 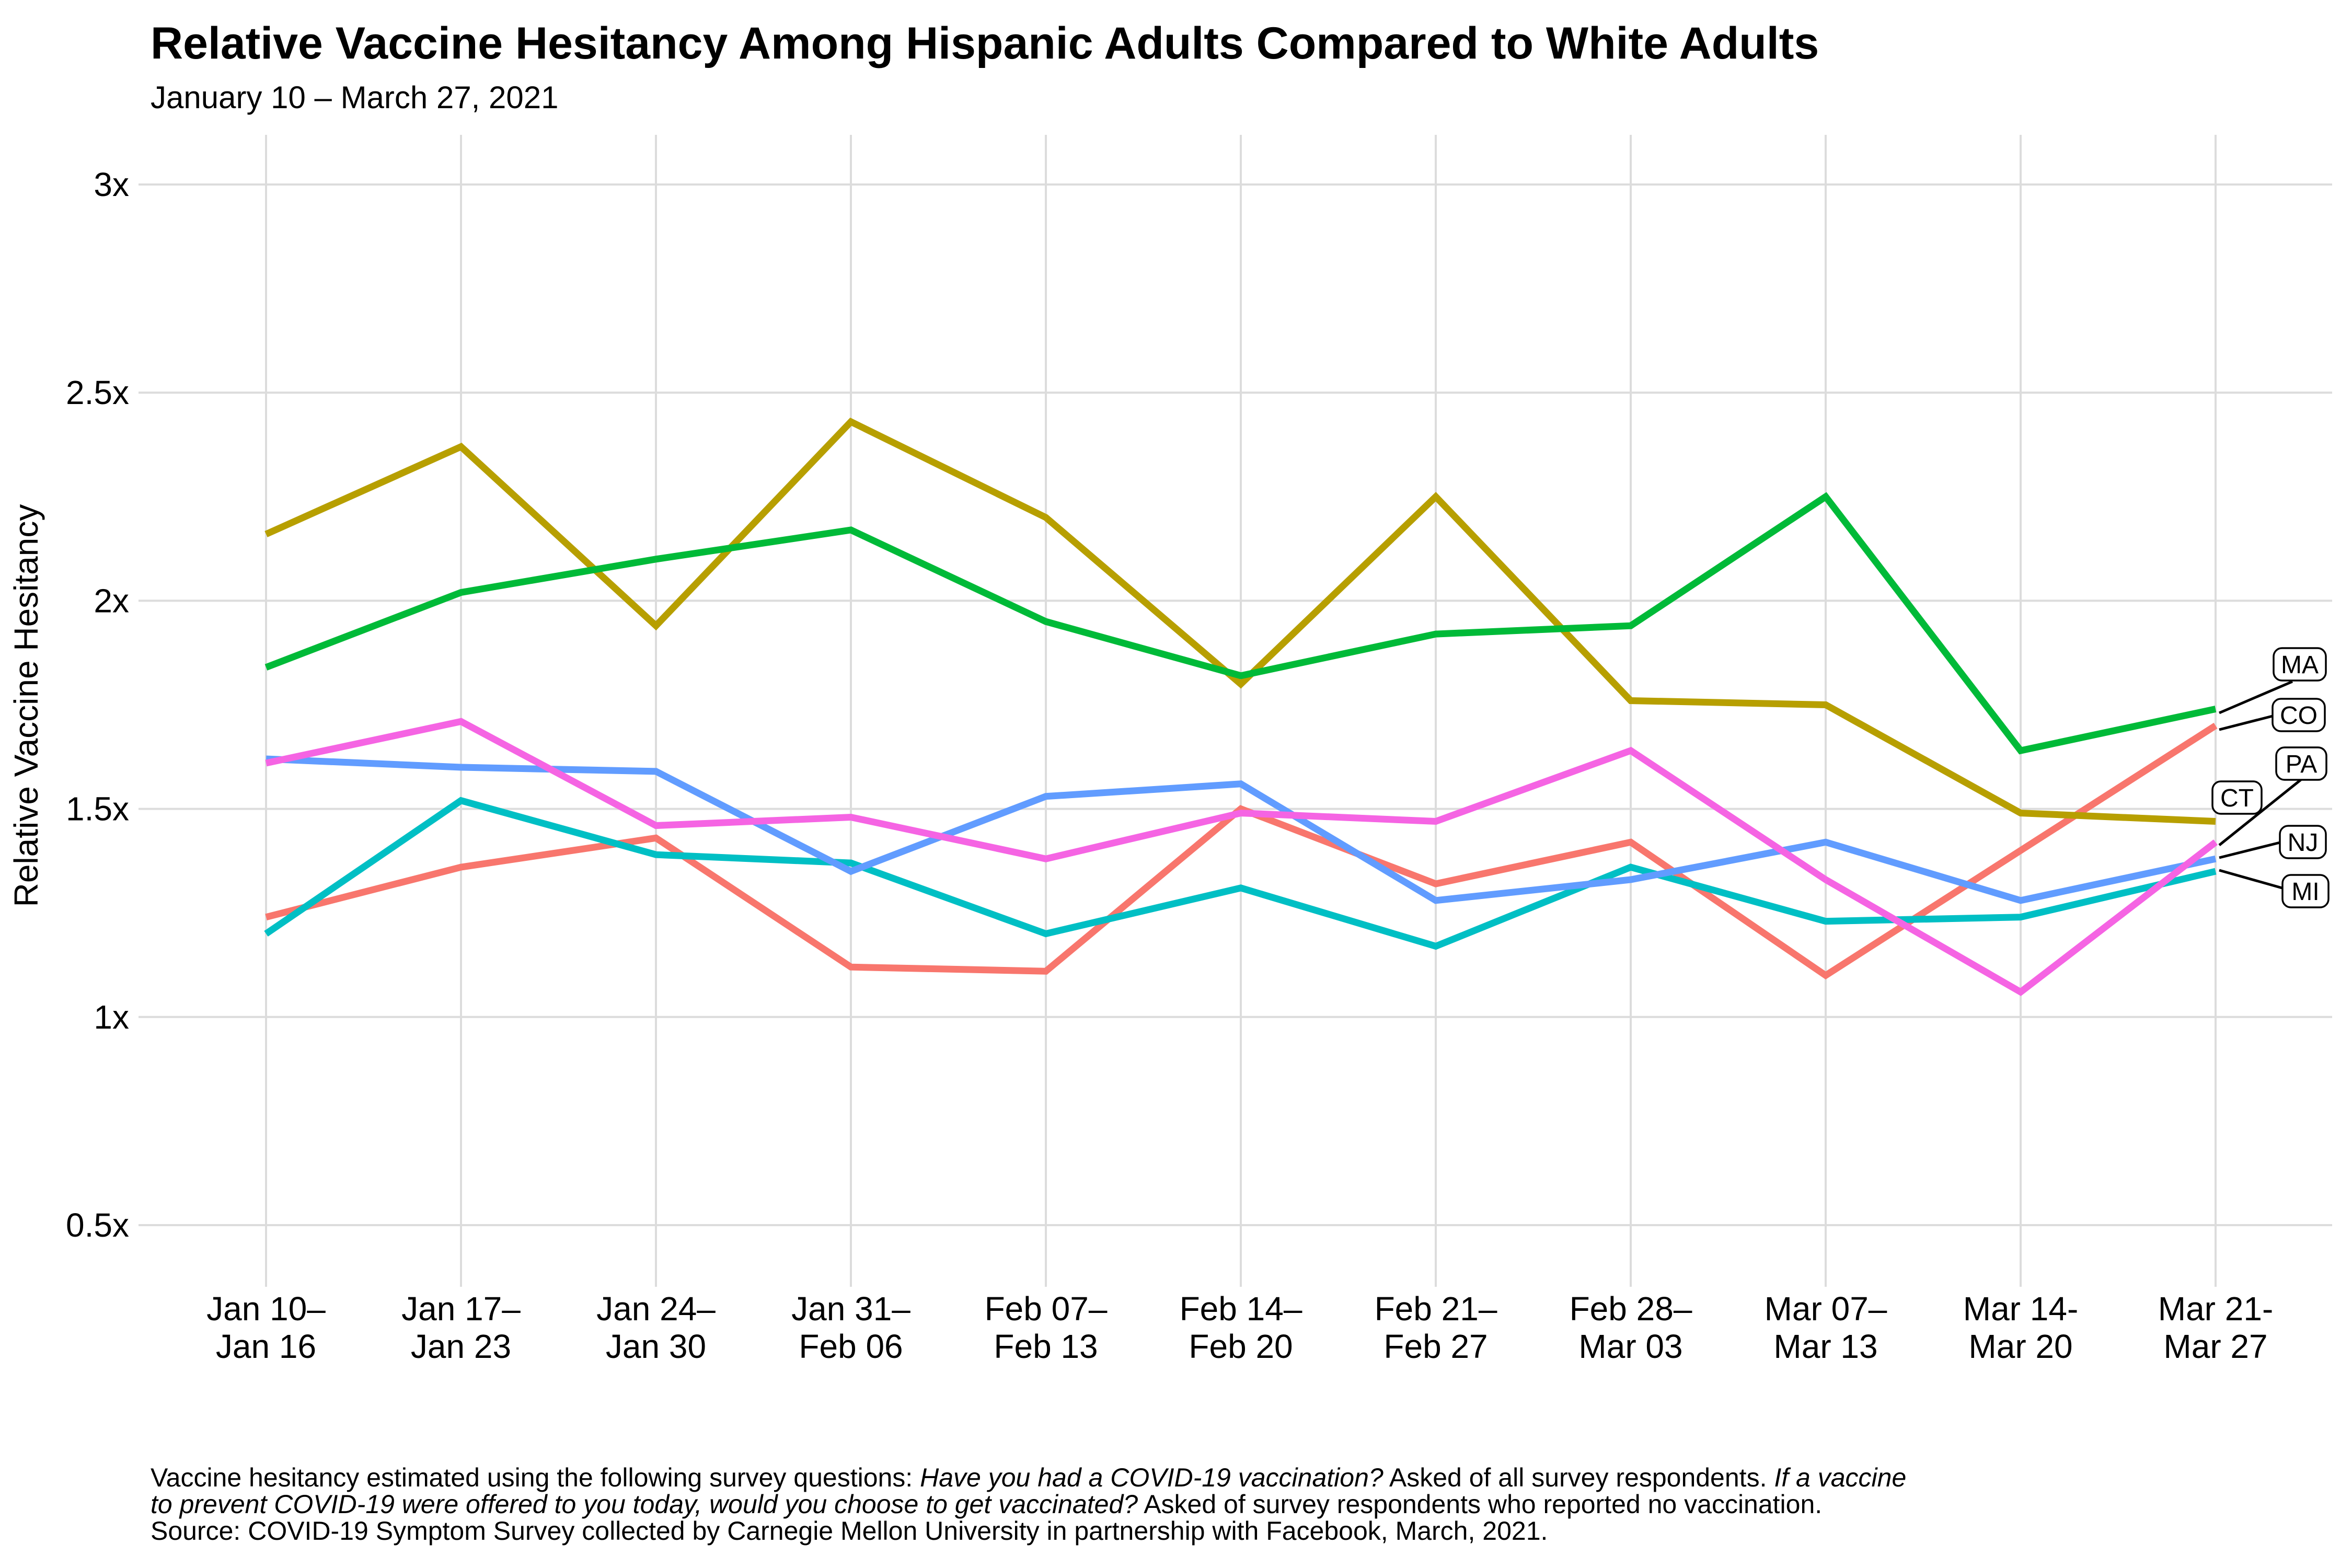 What do you see at coordinates (850, 1309) in the screenshot?
I see `x-tick-label-line1: Jan 31–` at bounding box center [850, 1309].